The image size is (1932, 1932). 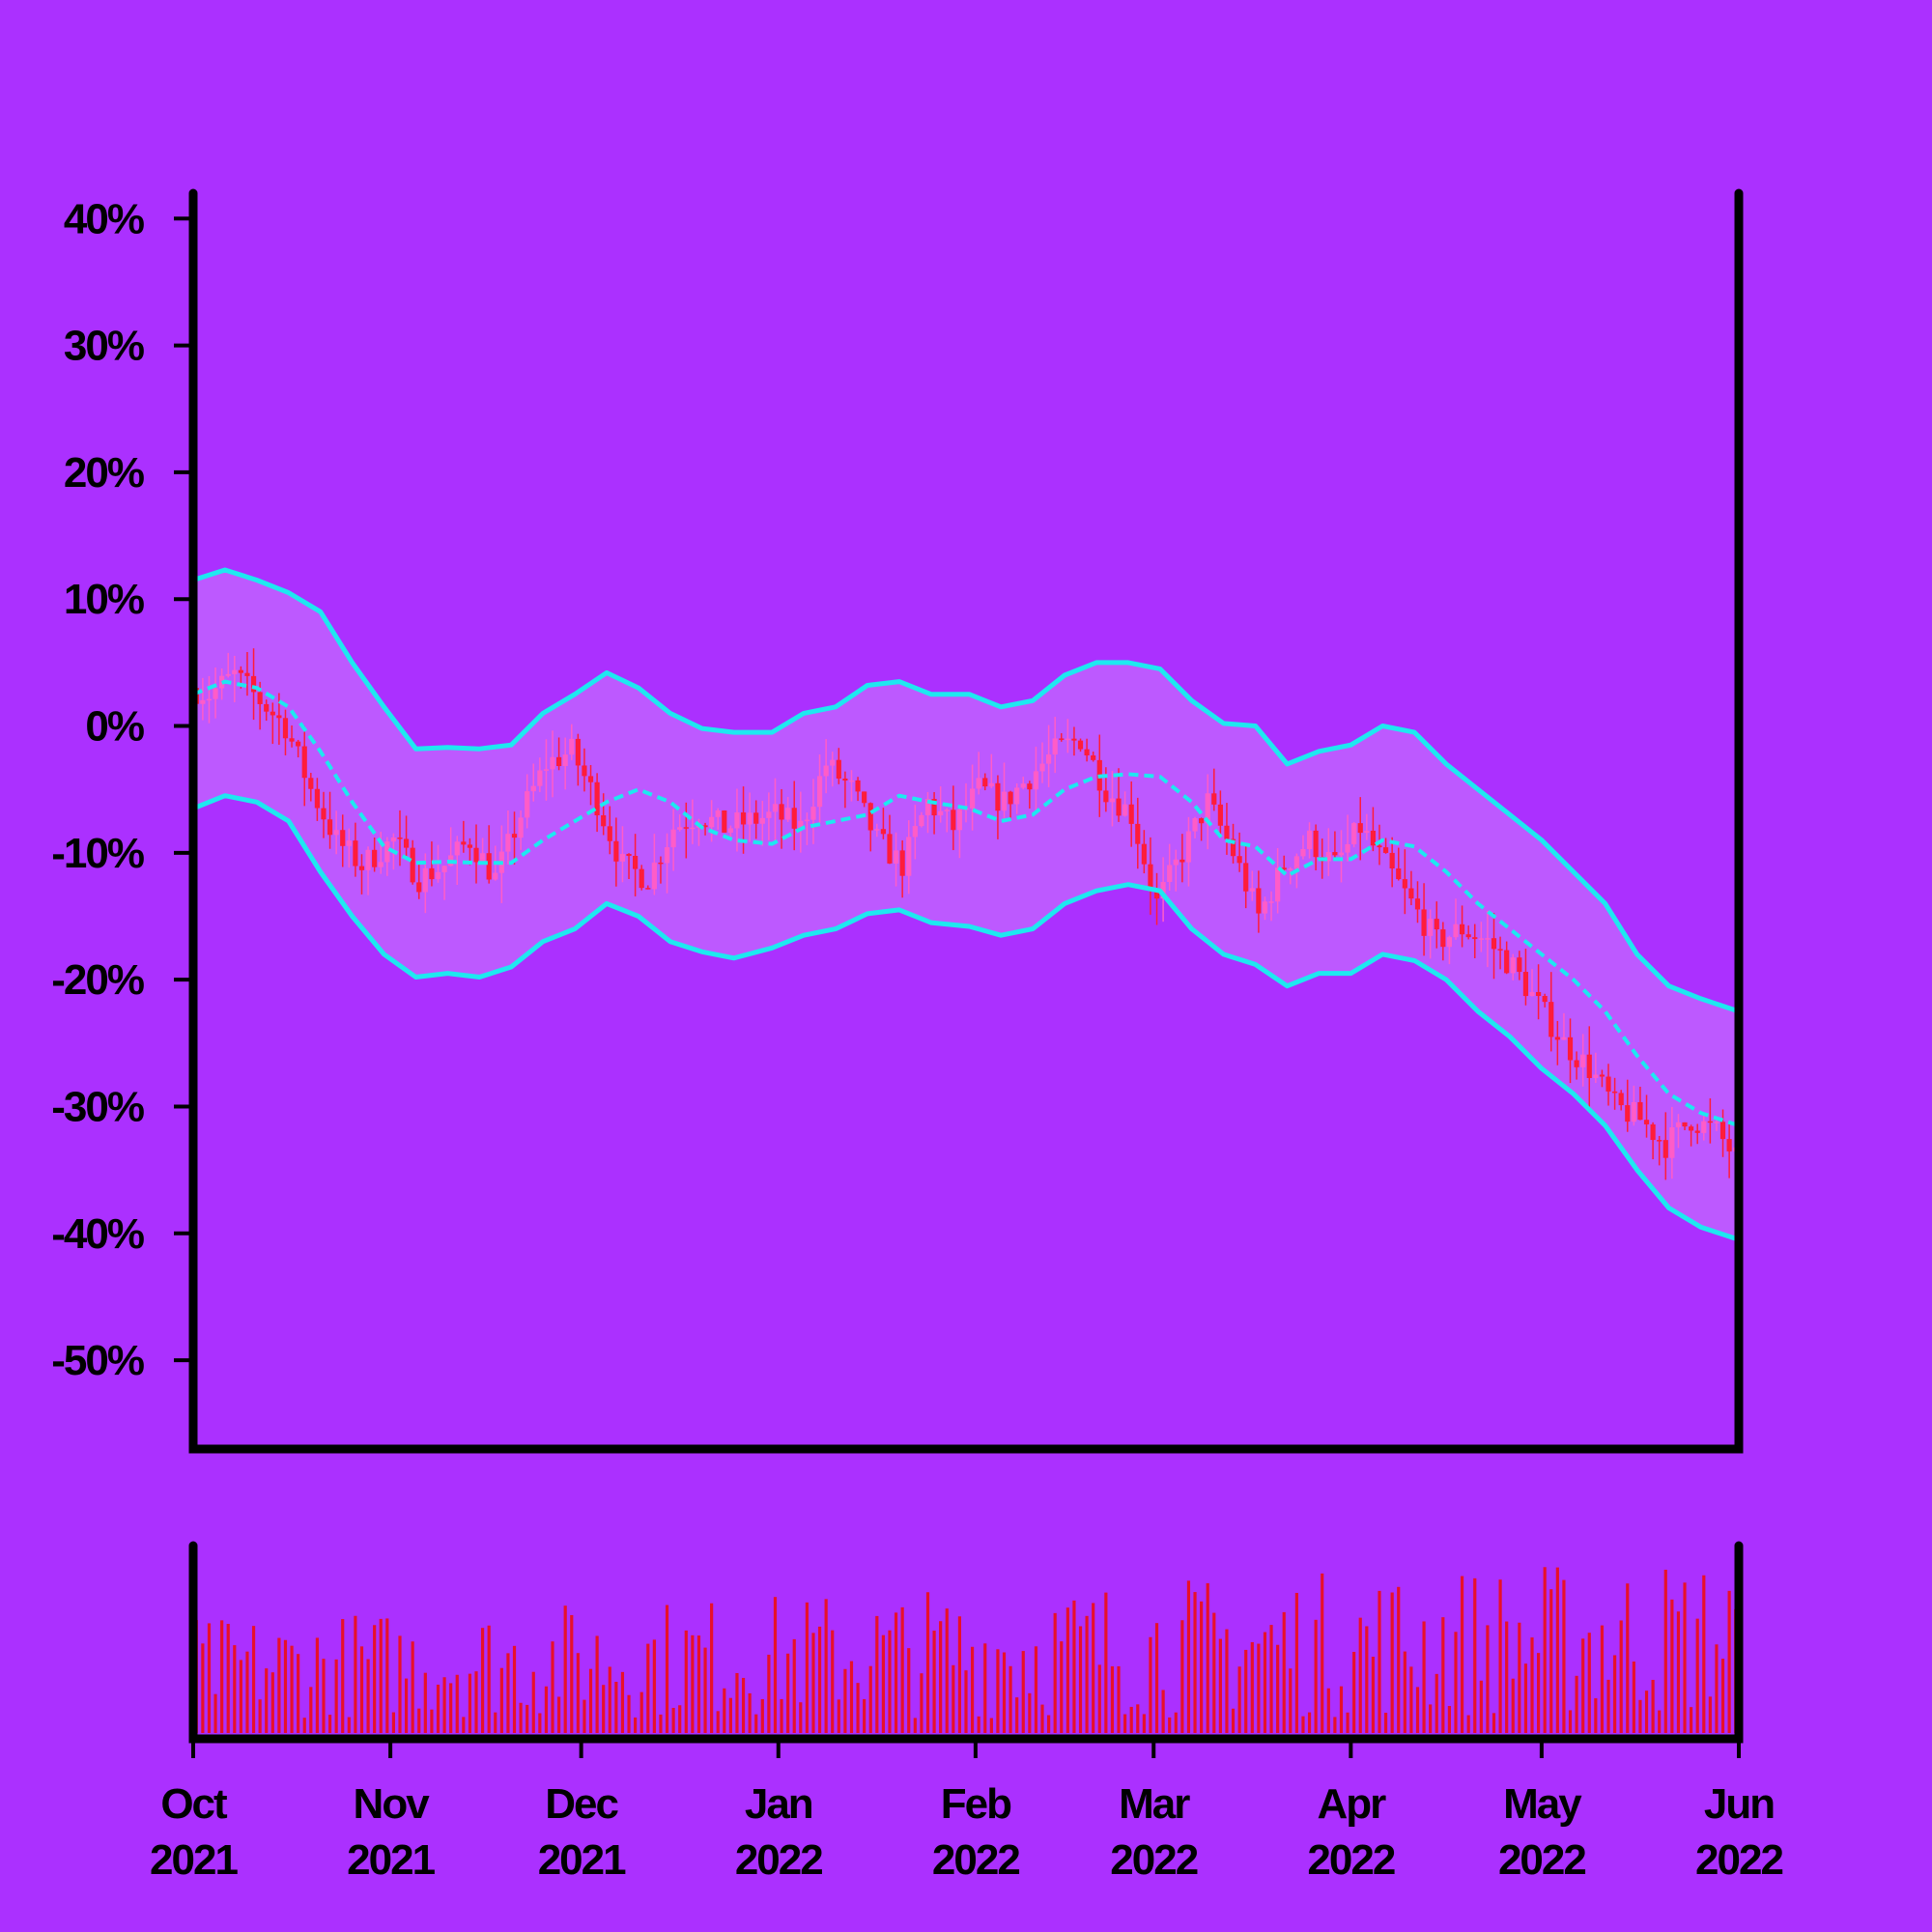 I want to click on x-tick-month: Nov, so click(x=392, y=1804).